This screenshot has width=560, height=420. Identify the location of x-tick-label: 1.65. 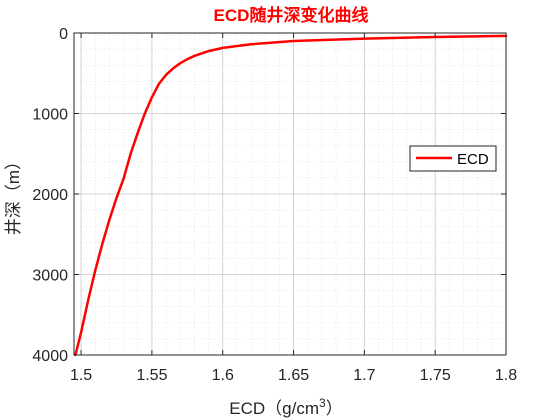
(293, 375).